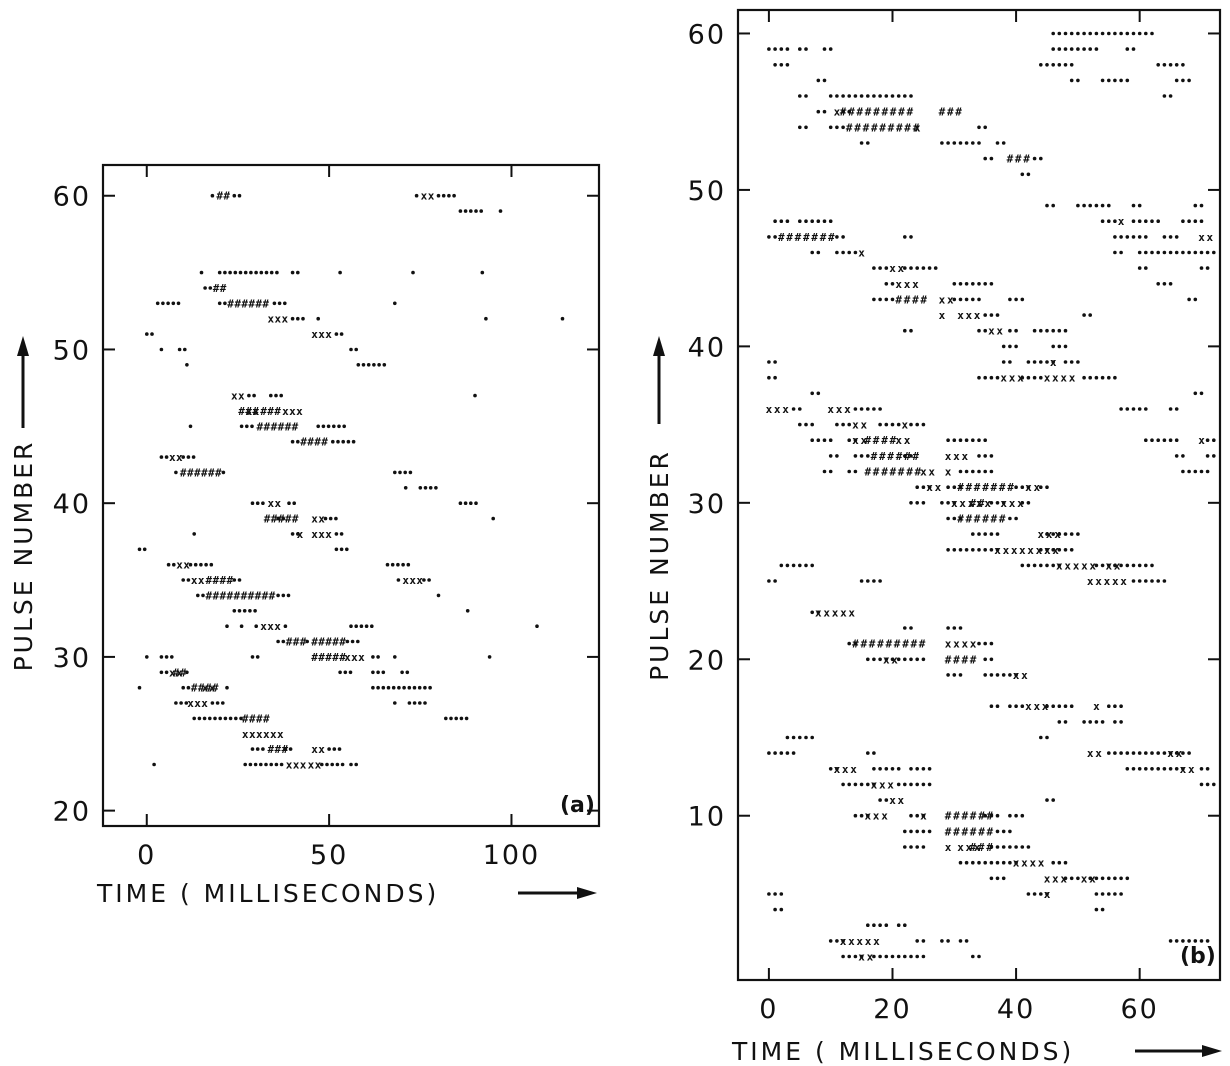 The image size is (1230, 1066). I want to click on pulse-row-46: x, so click(1013, 253).